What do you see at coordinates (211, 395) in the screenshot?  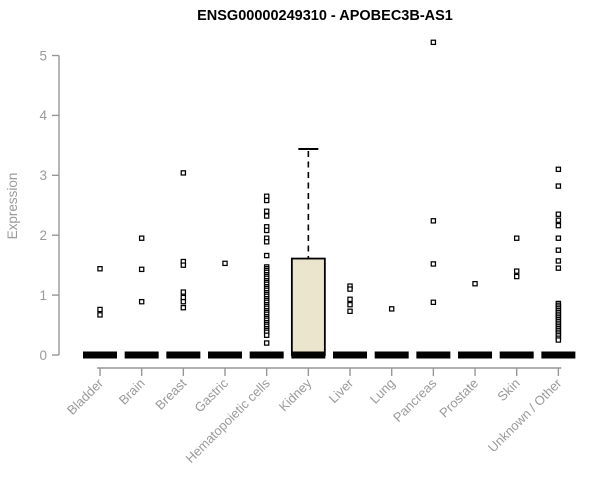 I see `x-tick-label: Gastric` at bounding box center [211, 395].